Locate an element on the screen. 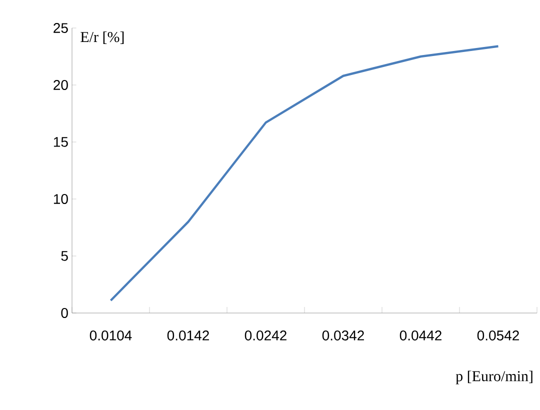 The height and width of the screenshot is (410, 540). y-tick-label: 15 is located at coordinates (61, 142).